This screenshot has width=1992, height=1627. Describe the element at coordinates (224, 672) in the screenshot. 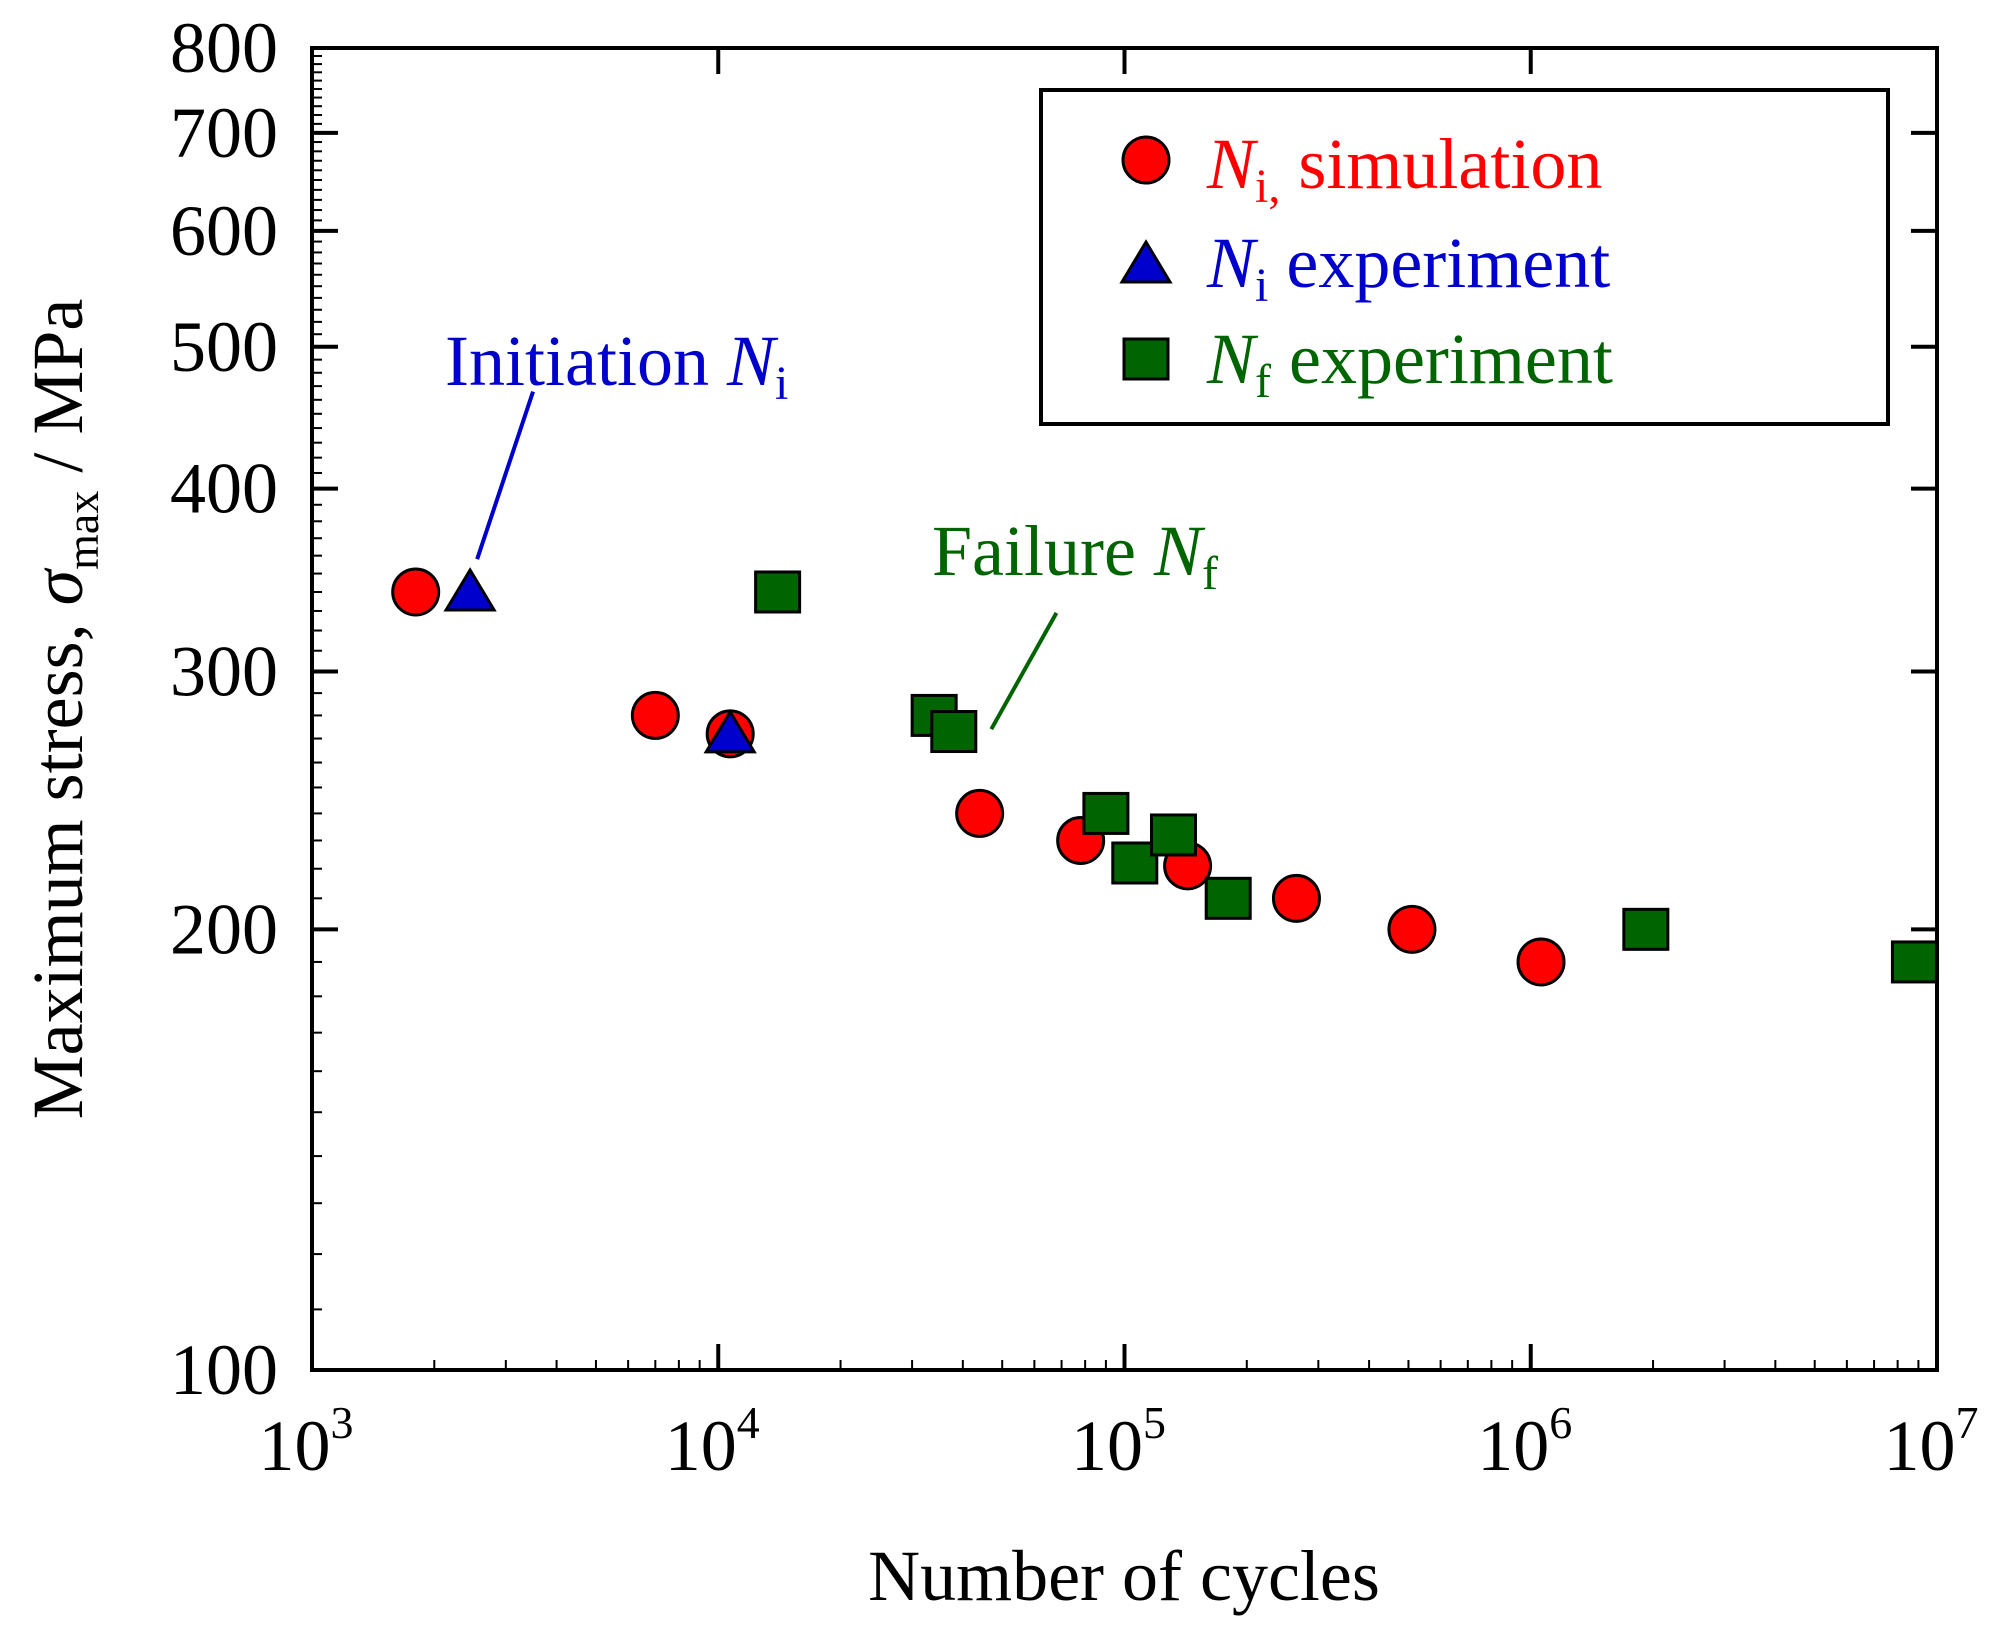

I see `y-tick-label: 300` at that location.